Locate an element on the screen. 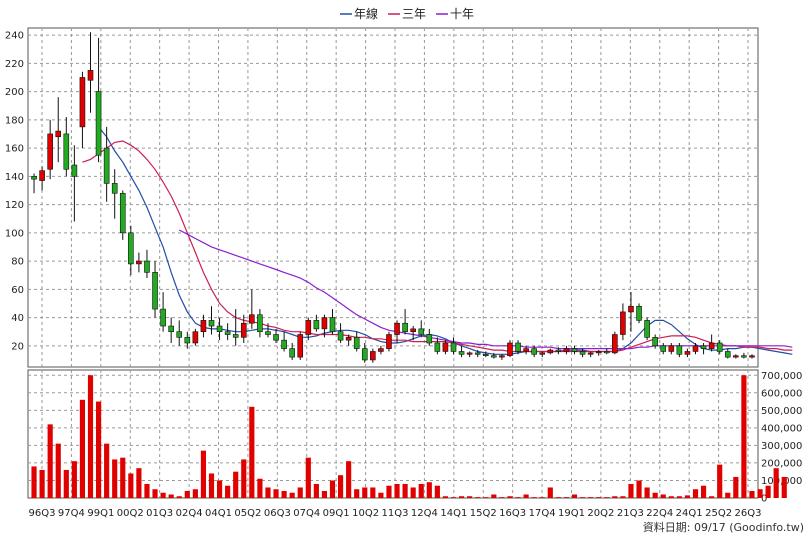 The image size is (808, 540). volume-tick-label: 0 is located at coordinates (764, 499).